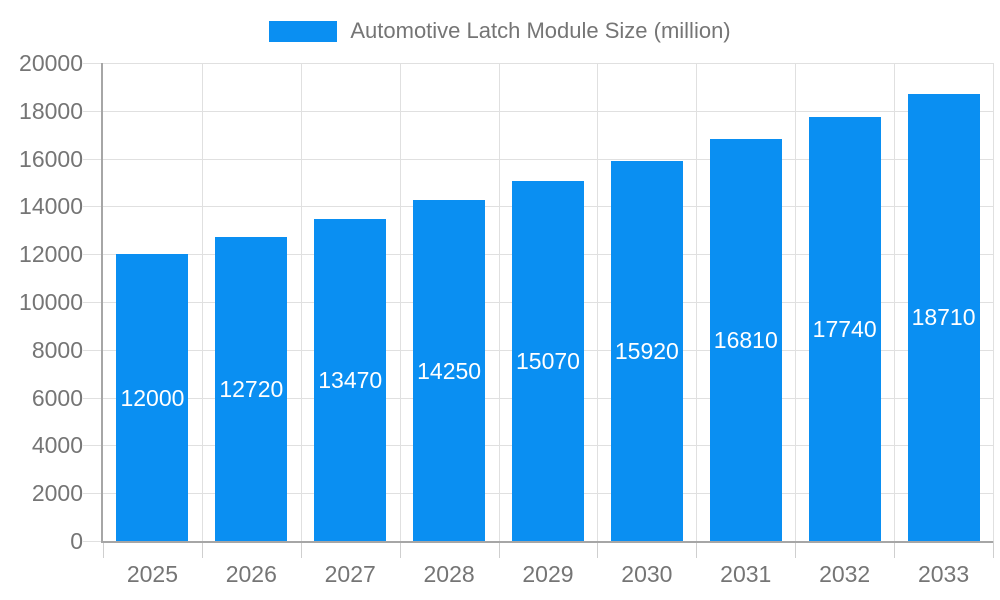  I want to click on x-axis-label: 2025, so click(152, 574).